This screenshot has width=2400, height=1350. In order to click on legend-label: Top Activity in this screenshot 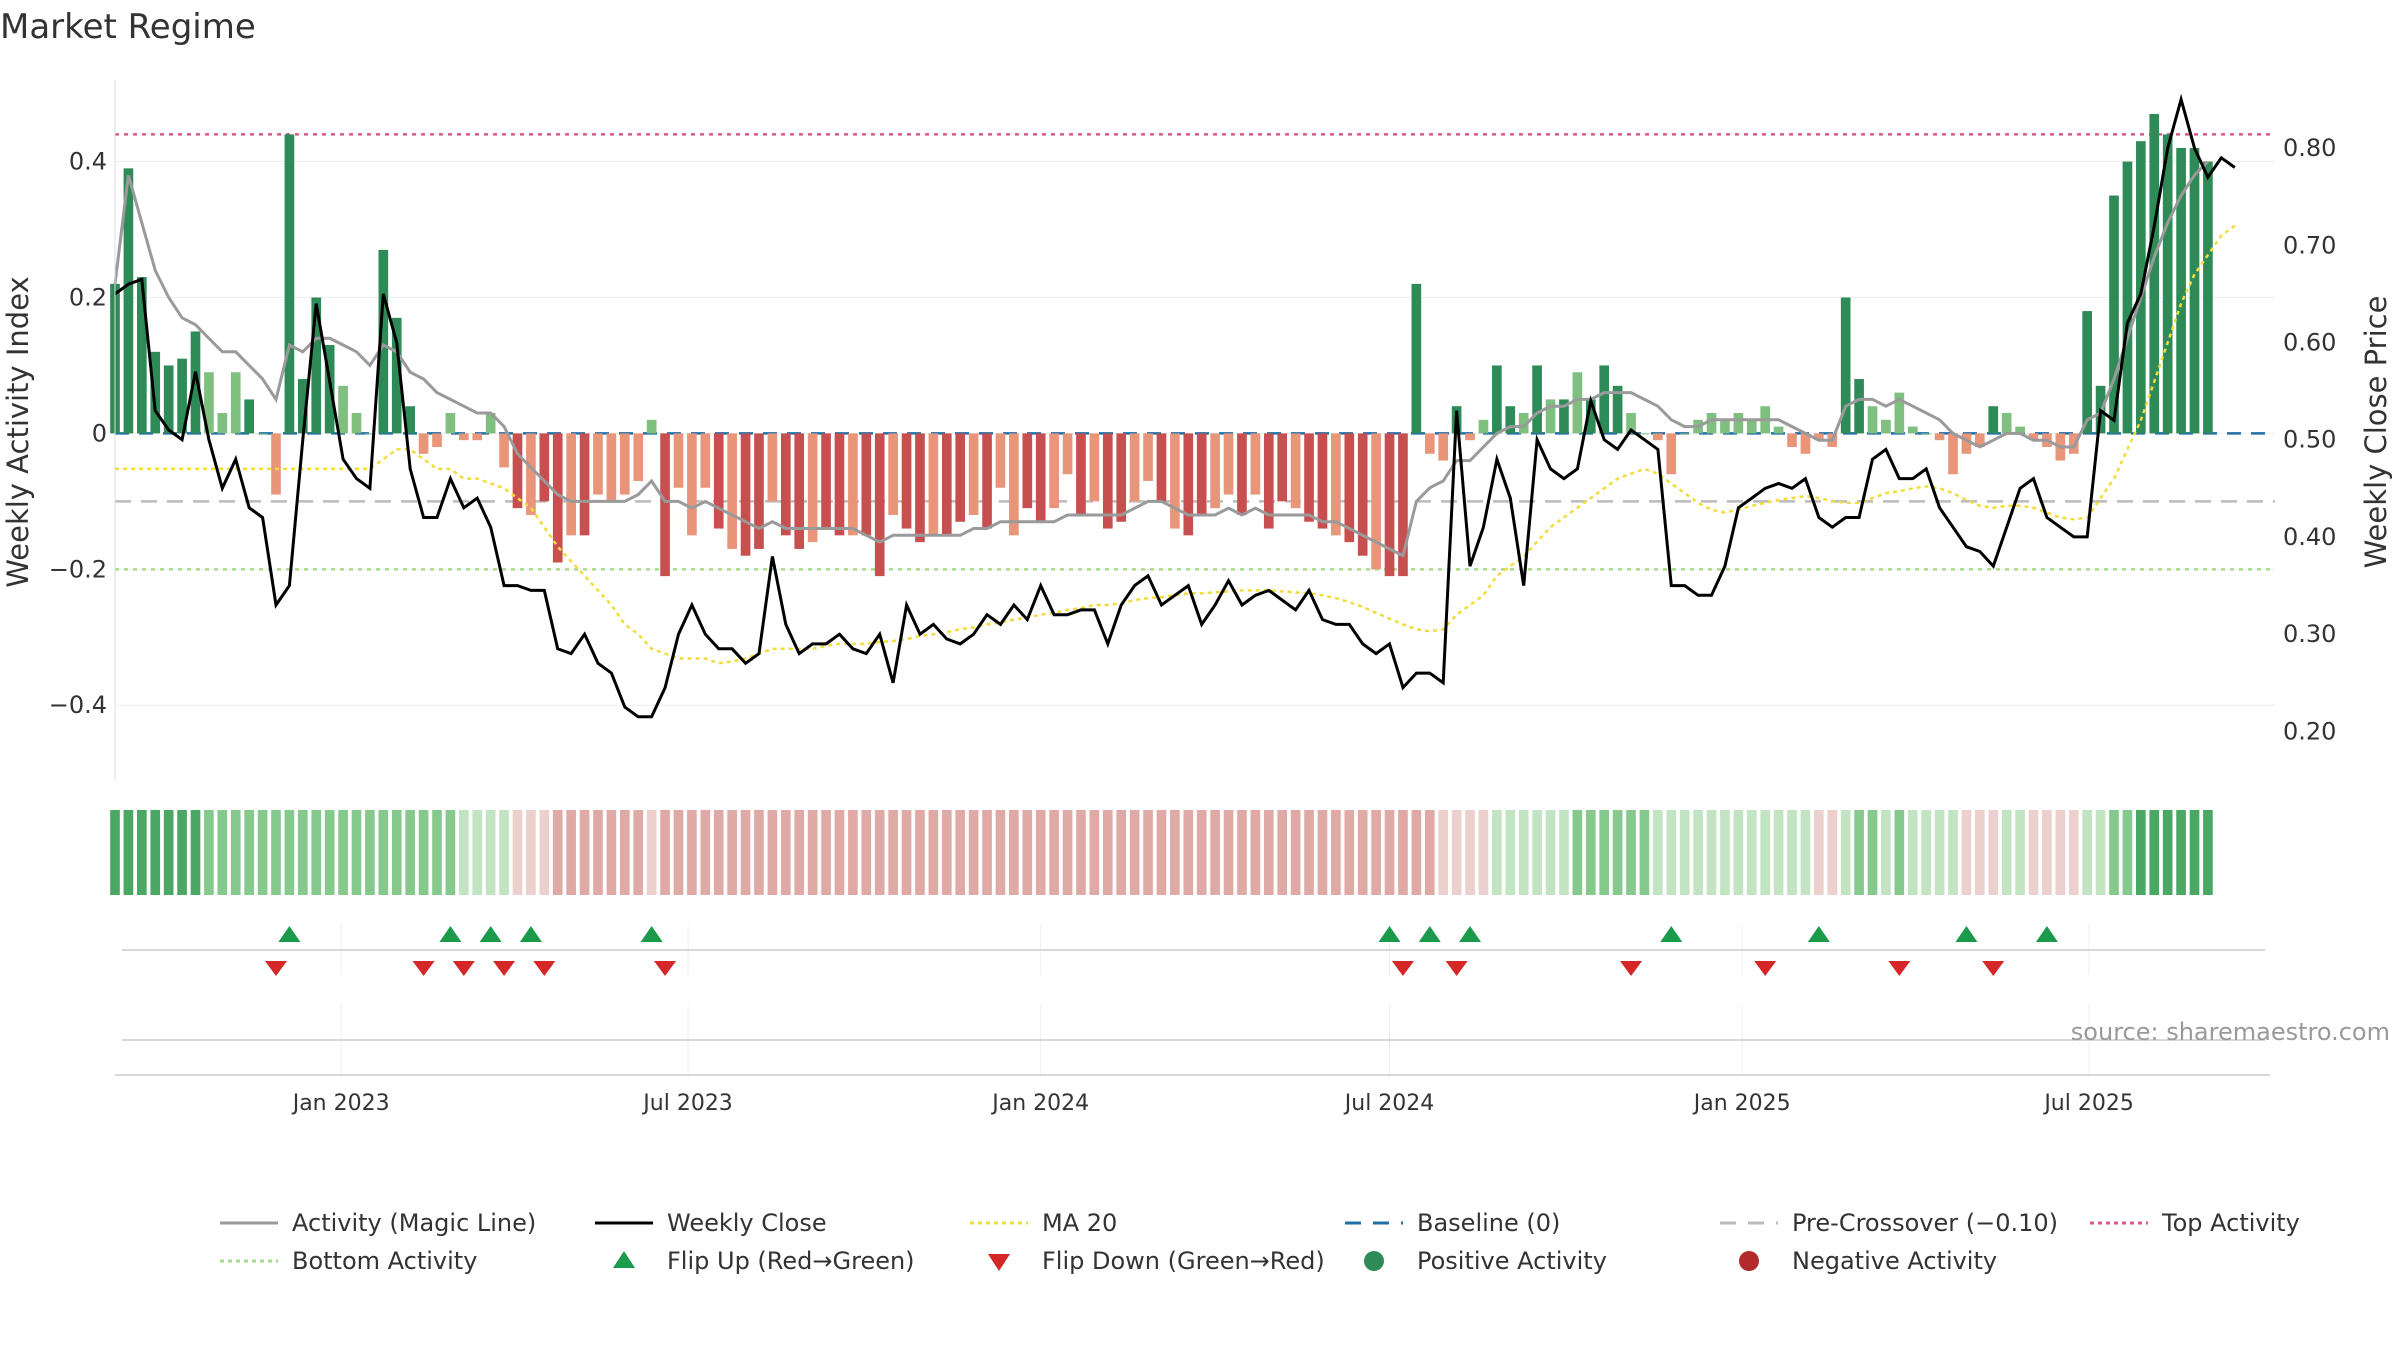, I will do `click(2230, 1223)`.